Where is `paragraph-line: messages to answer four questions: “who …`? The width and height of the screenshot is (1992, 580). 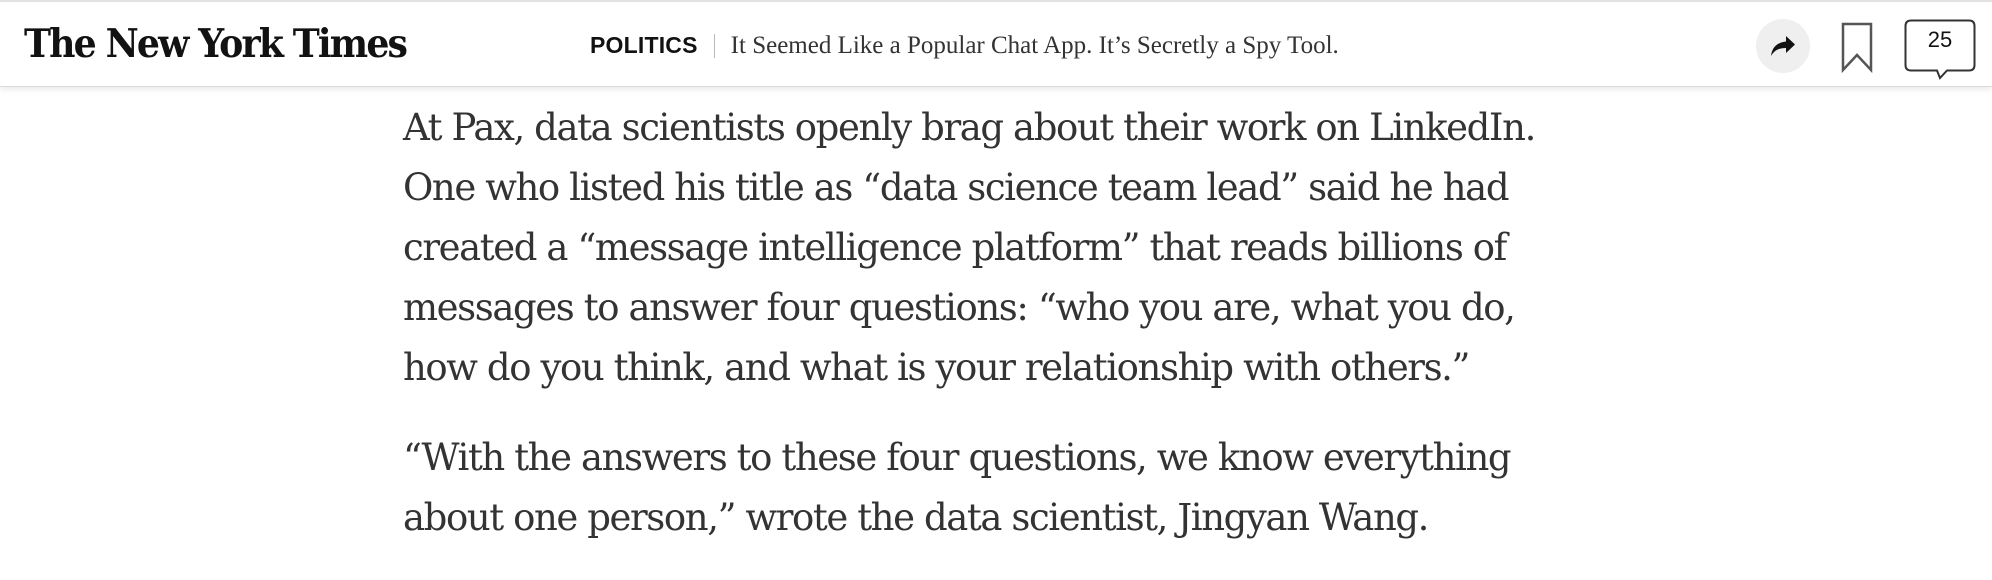 paragraph-line: messages to answer four questions: “who … is located at coordinates (959, 307).